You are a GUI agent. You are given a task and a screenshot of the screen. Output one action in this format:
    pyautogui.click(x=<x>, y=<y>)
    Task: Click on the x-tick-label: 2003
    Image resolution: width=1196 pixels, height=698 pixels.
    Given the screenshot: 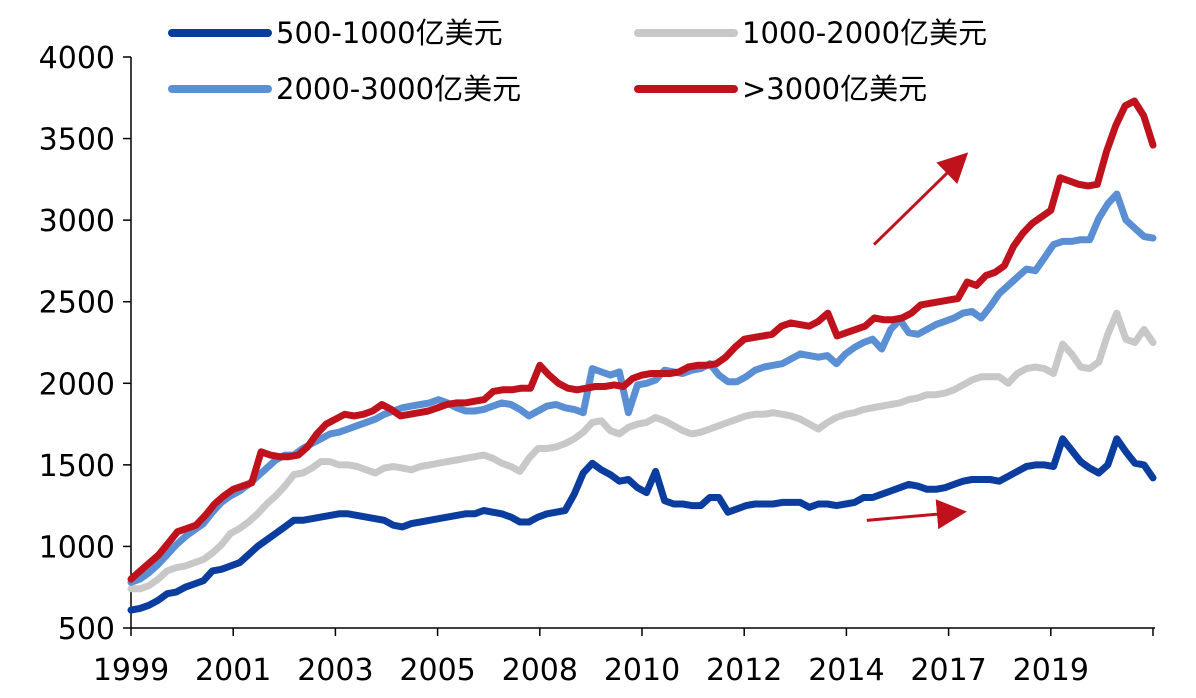 What is the action you would take?
    pyautogui.click(x=335, y=670)
    